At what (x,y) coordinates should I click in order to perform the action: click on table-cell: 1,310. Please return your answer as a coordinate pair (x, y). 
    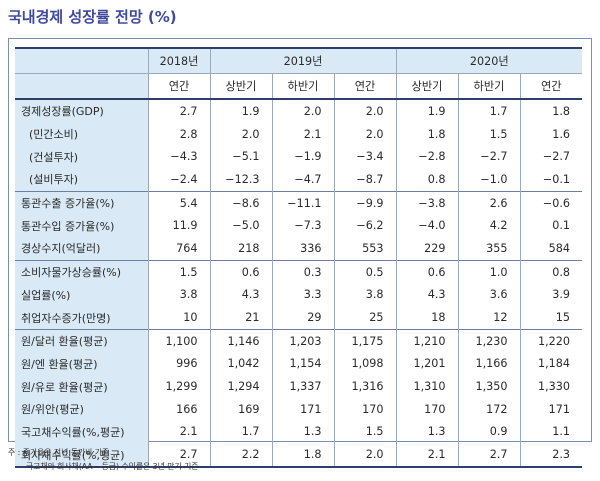
    Looking at the image, I should click on (427, 386).